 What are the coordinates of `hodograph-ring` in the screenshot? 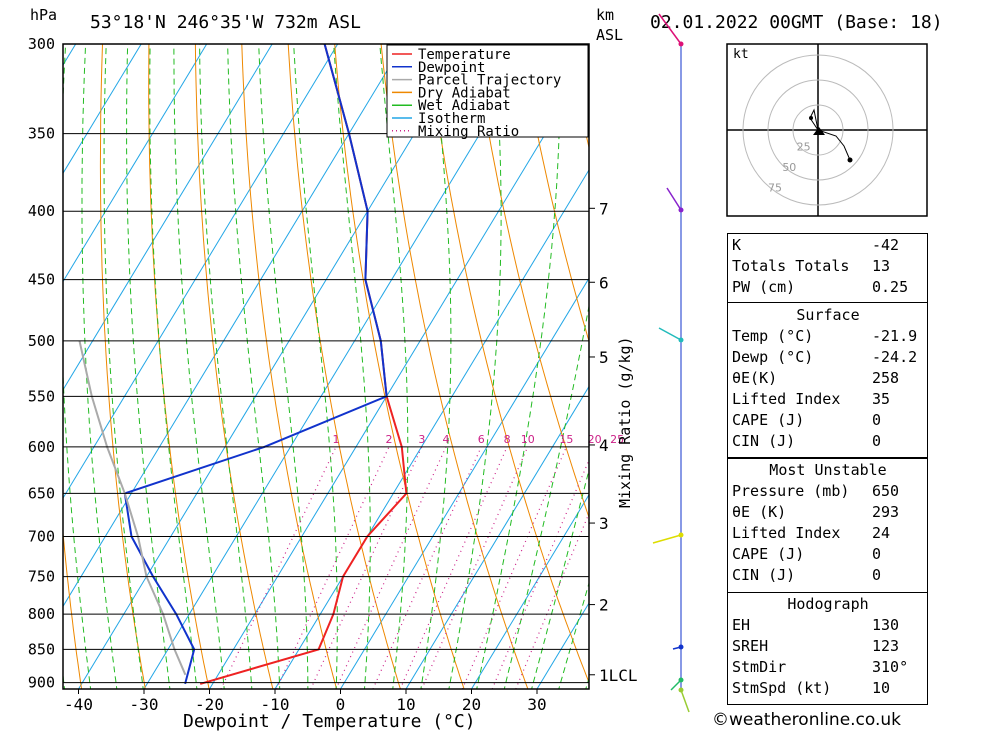 It's located at (818, 130).